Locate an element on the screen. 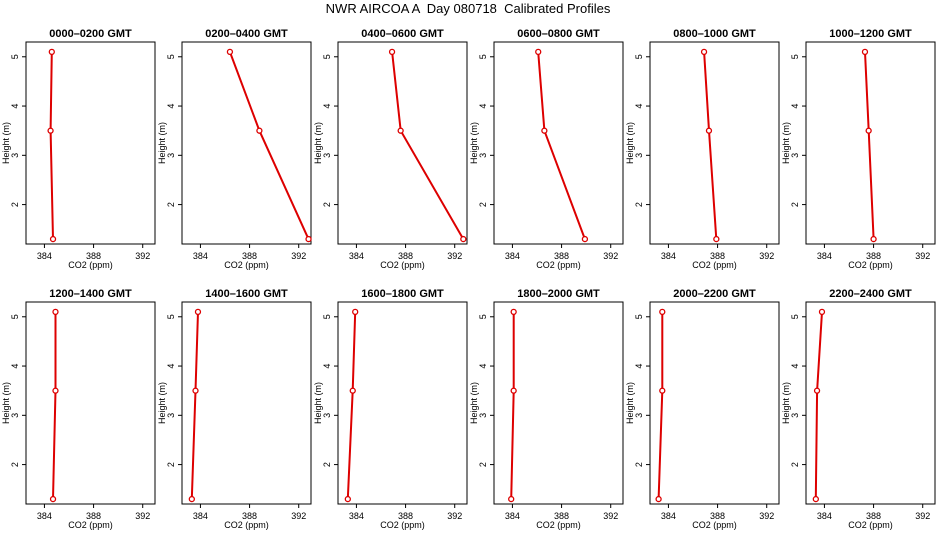 The width and height of the screenshot is (936, 540). panel-title: 0200–0400 GMT is located at coordinates (246, 34).